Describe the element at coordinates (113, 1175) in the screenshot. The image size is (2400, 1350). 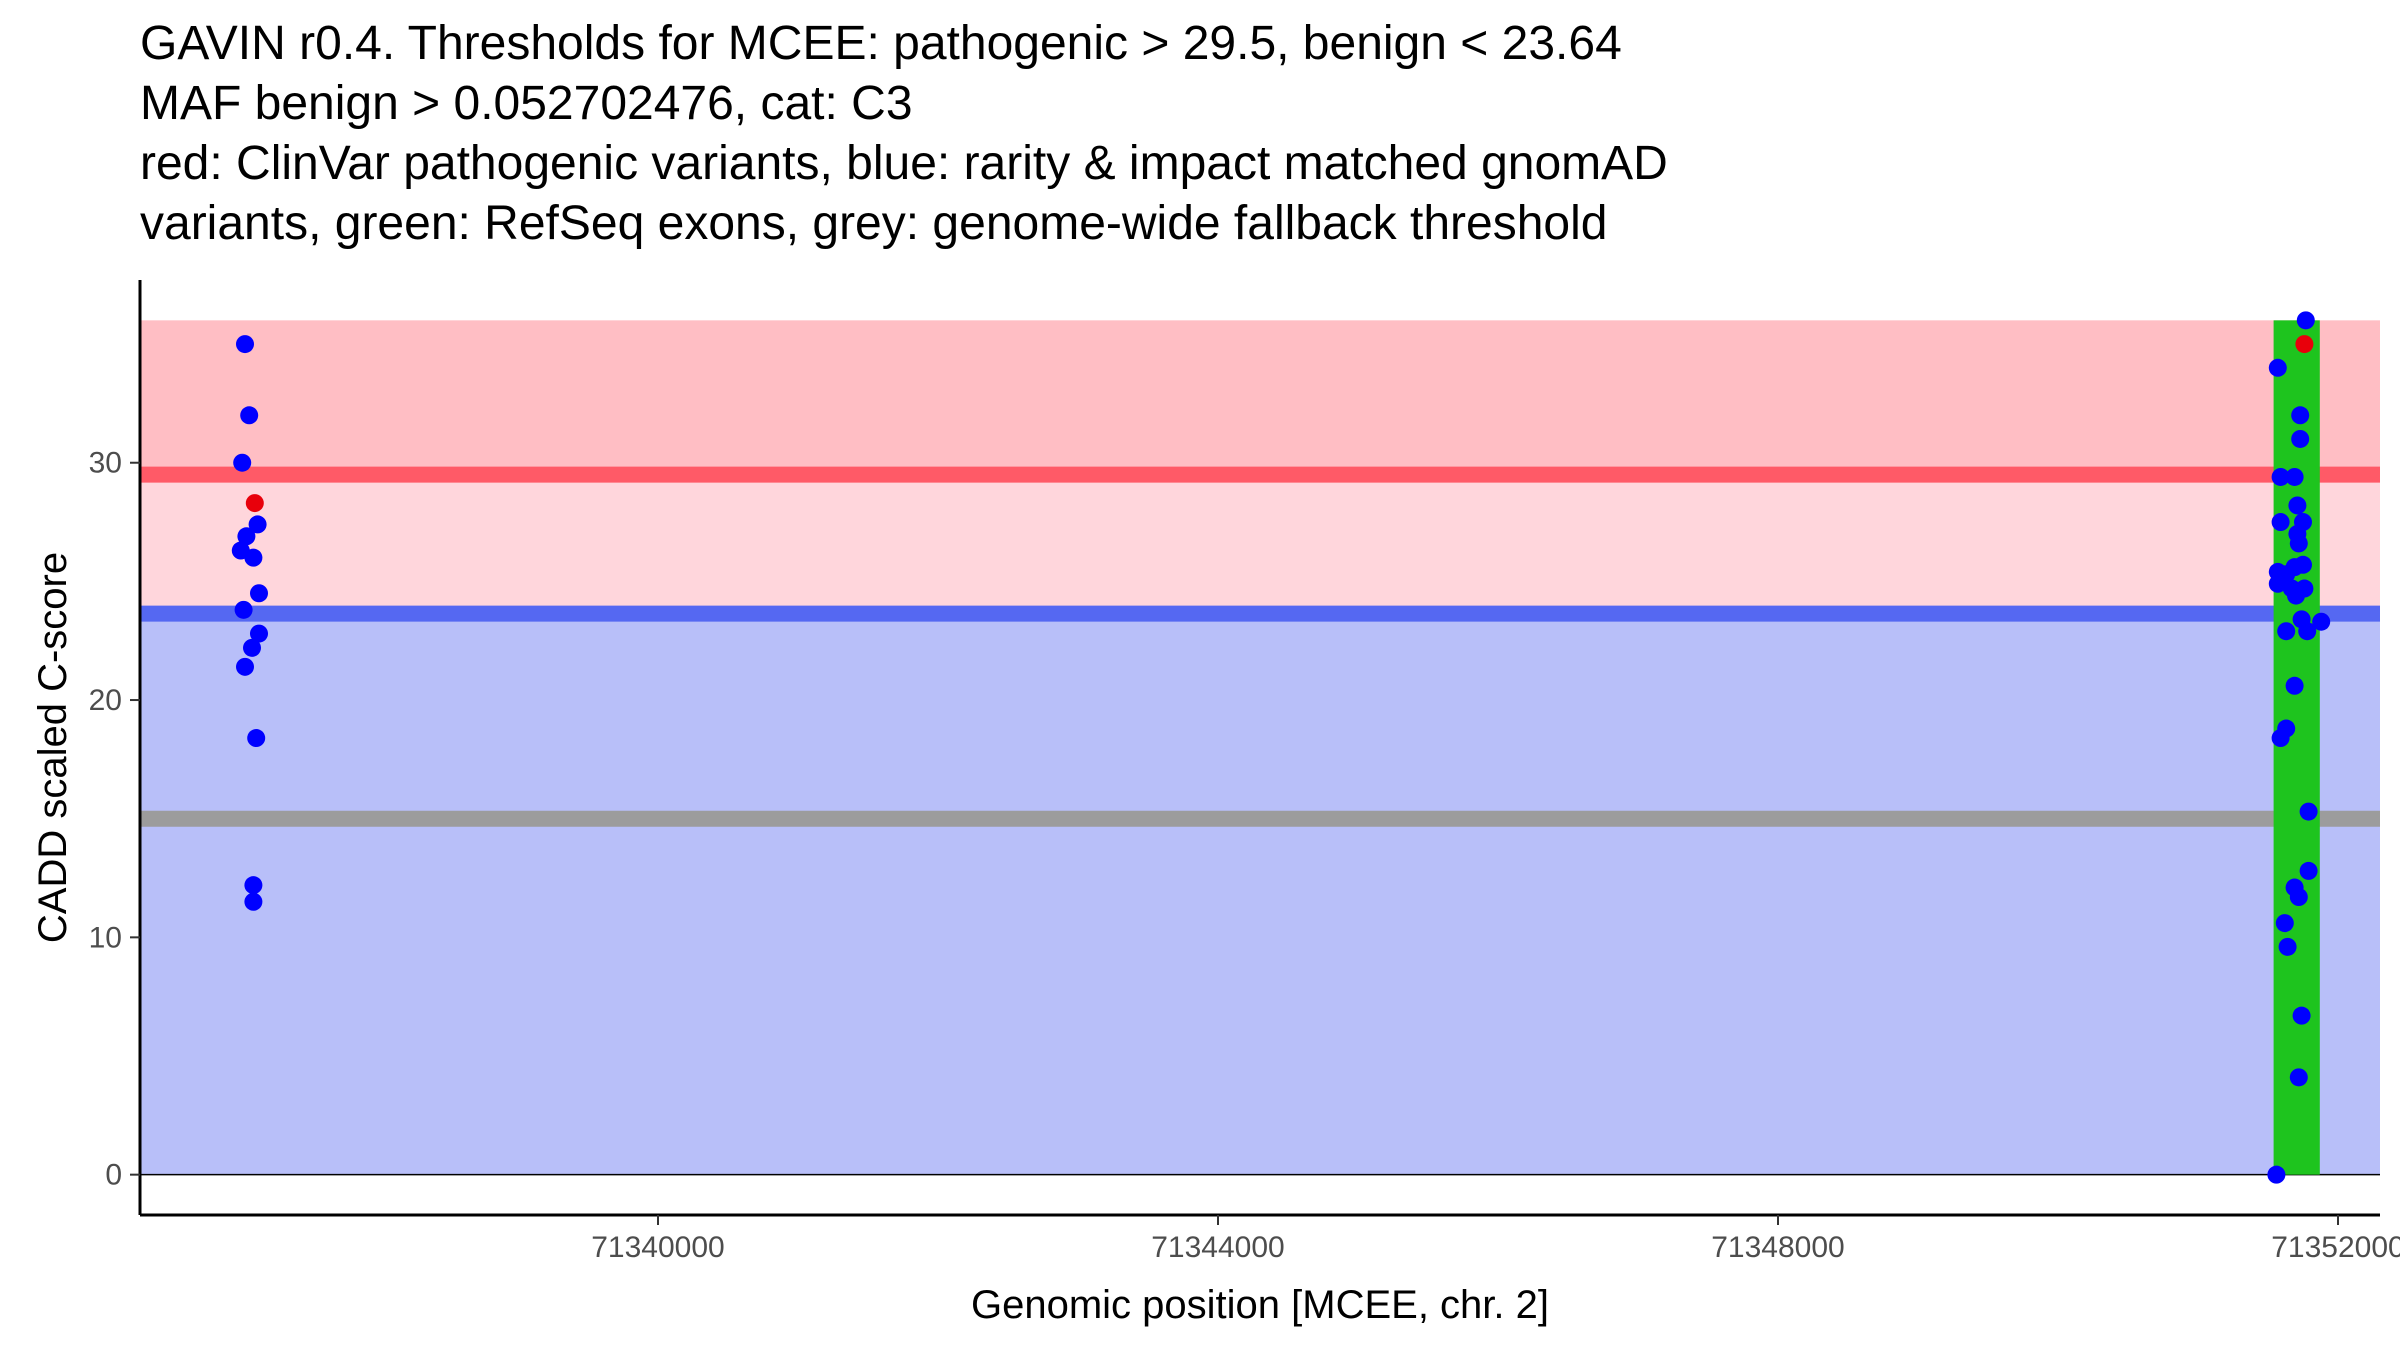
I see `y-tick-label: 0` at that location.